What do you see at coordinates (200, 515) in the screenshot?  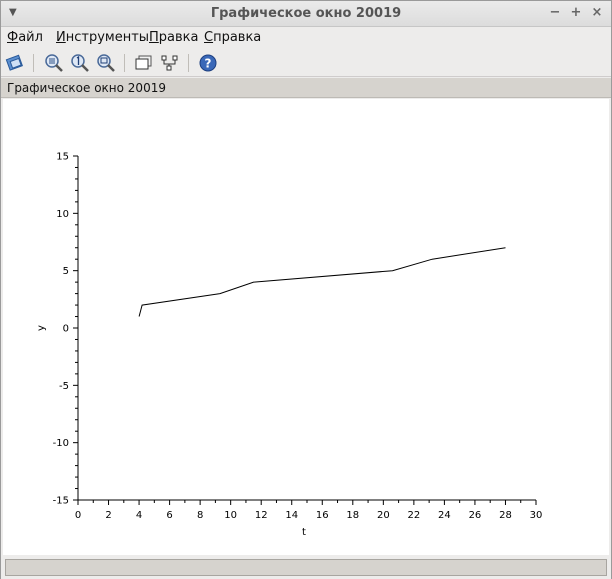 I see `x-tick-label: 8` at bounding box center [200, 515].